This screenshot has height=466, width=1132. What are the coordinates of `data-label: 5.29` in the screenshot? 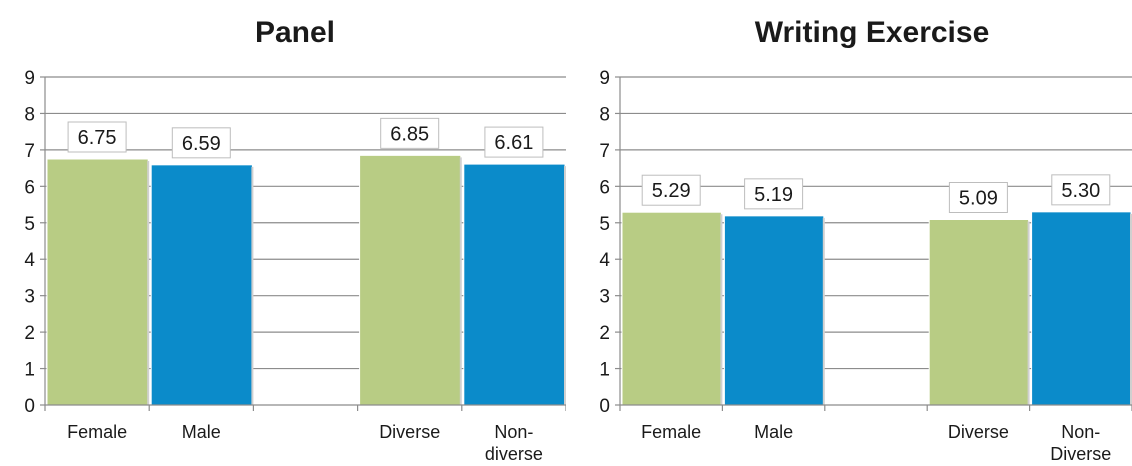 It's located at (671, 191).